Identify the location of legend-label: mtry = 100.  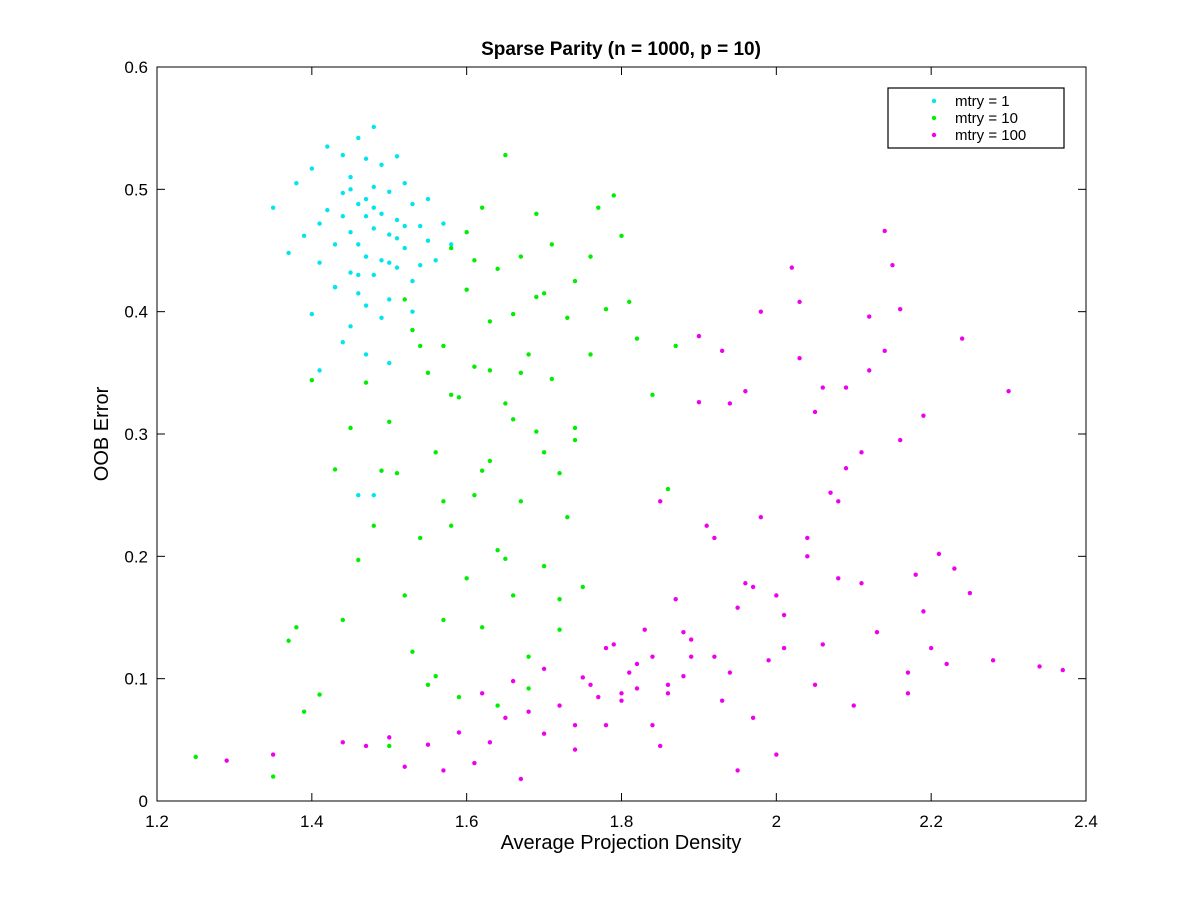
(990, 135).